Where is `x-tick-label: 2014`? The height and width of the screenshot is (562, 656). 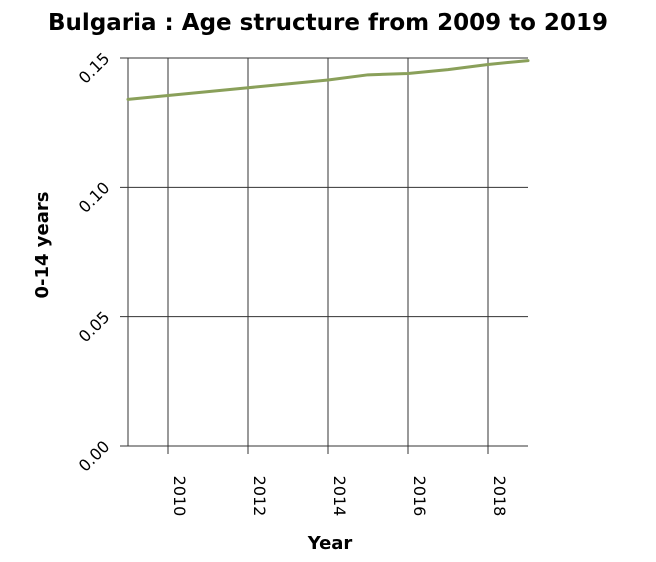 x-tick-label: 2014 is located at coordinates (339, 496).